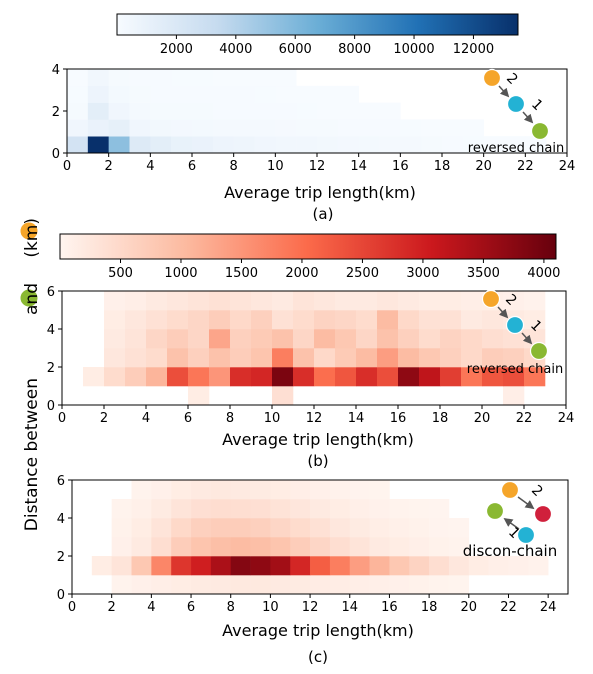 Image resolution: width=593 pixels, height=674 pixels. I want to click on colorbar-b-gradient, so click(308, 246).